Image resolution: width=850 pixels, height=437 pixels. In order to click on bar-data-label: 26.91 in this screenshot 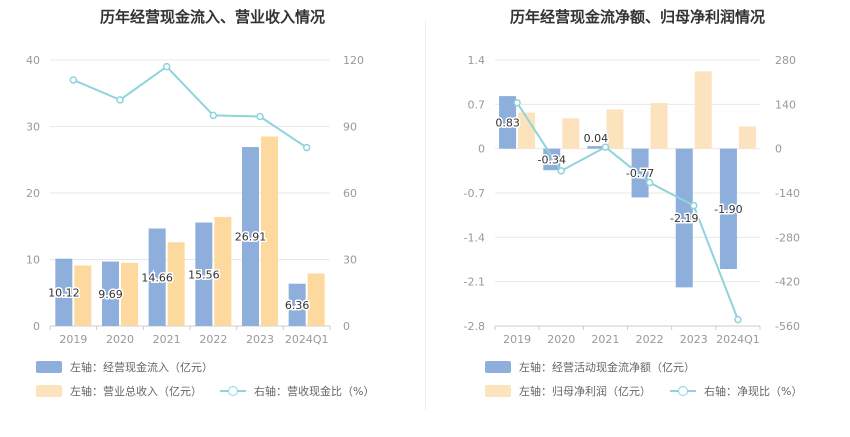, I will do `click(251, 237)`.